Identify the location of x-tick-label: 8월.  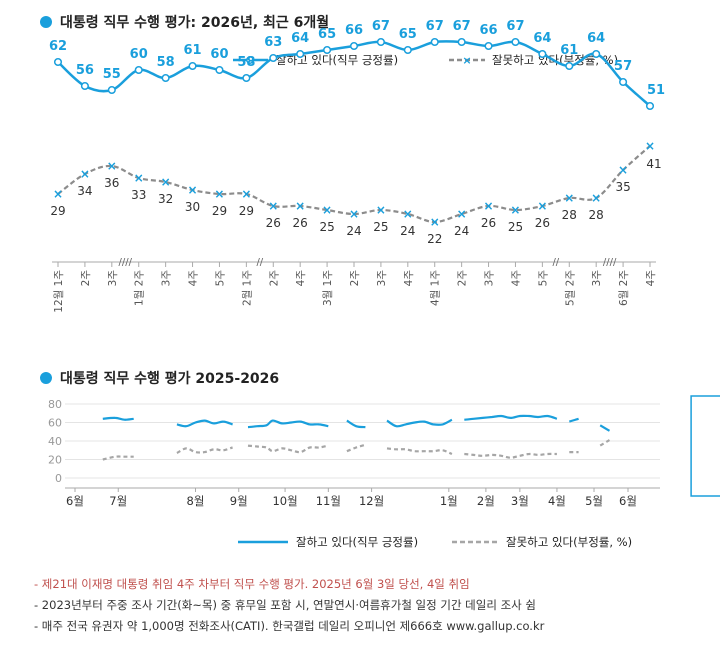
(196, 501).